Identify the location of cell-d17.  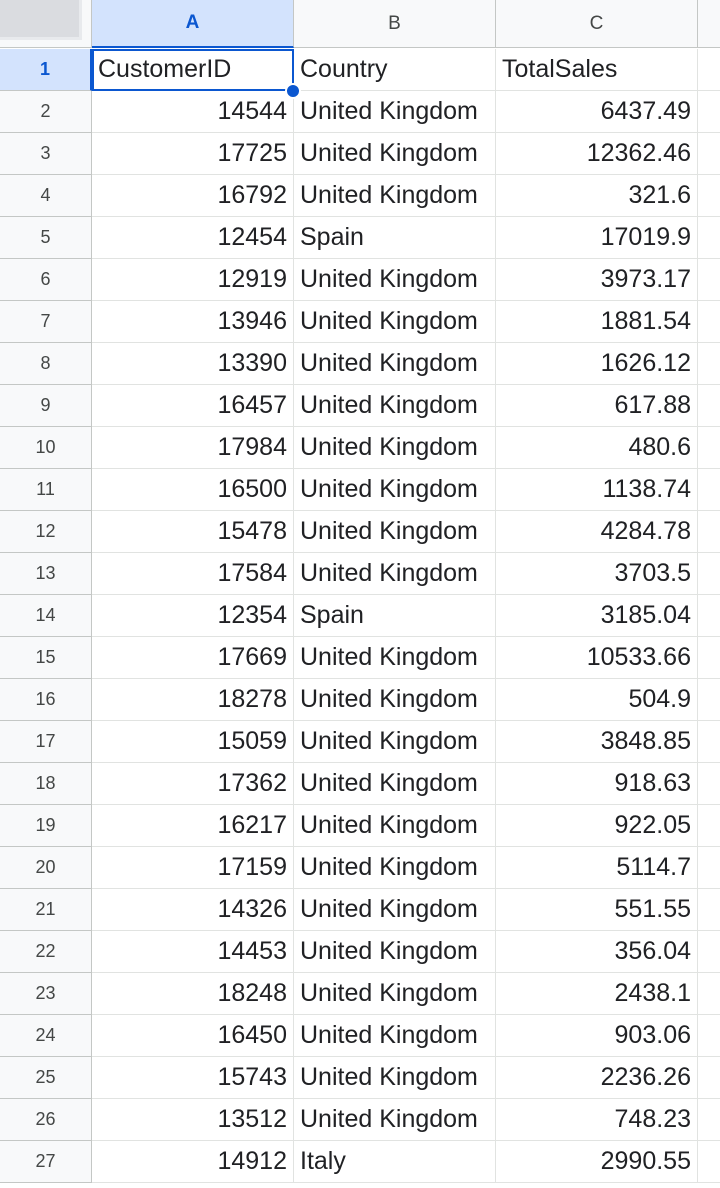
(709, 742).